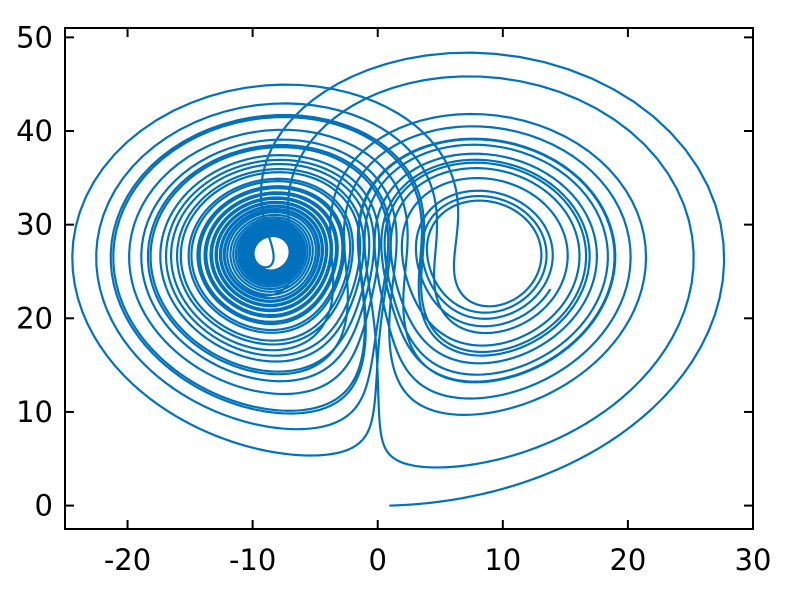 The height and width of the screenshot is (592, 788). What do you see at coordinates (34, 131) in the screenshot?
I see `y-tick-label: 40` at bounding box center [34, 131].